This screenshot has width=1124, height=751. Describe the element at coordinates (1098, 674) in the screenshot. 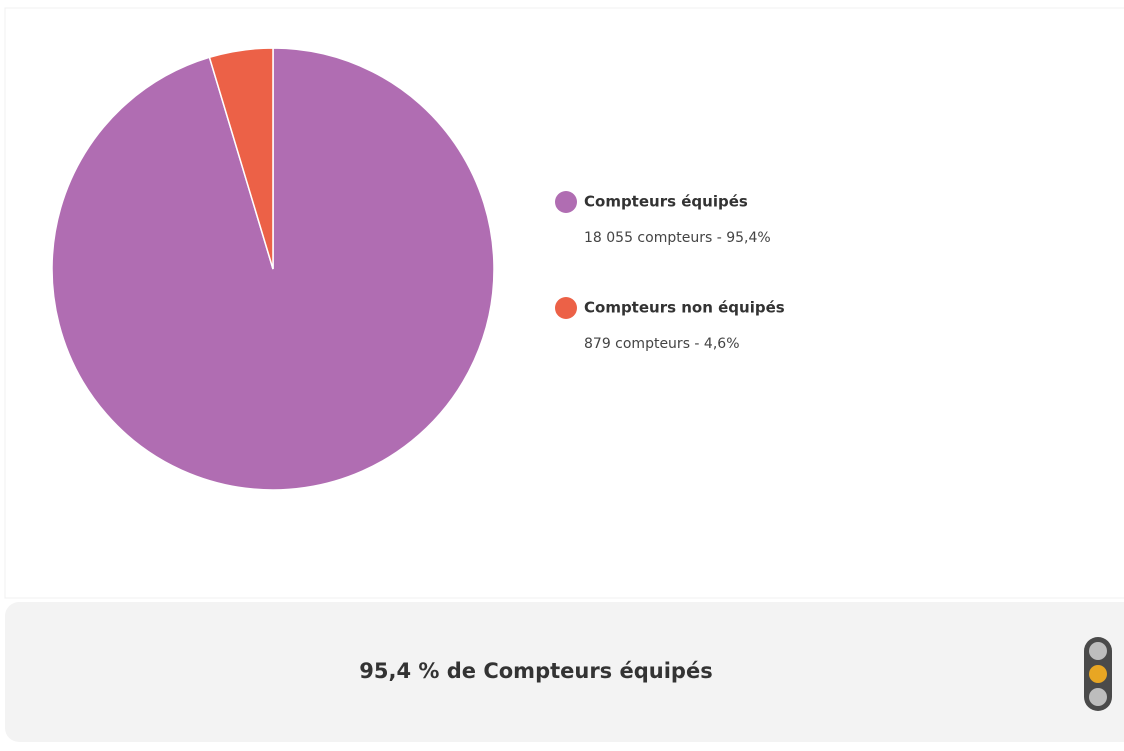

I see `traffic-light` at that location.